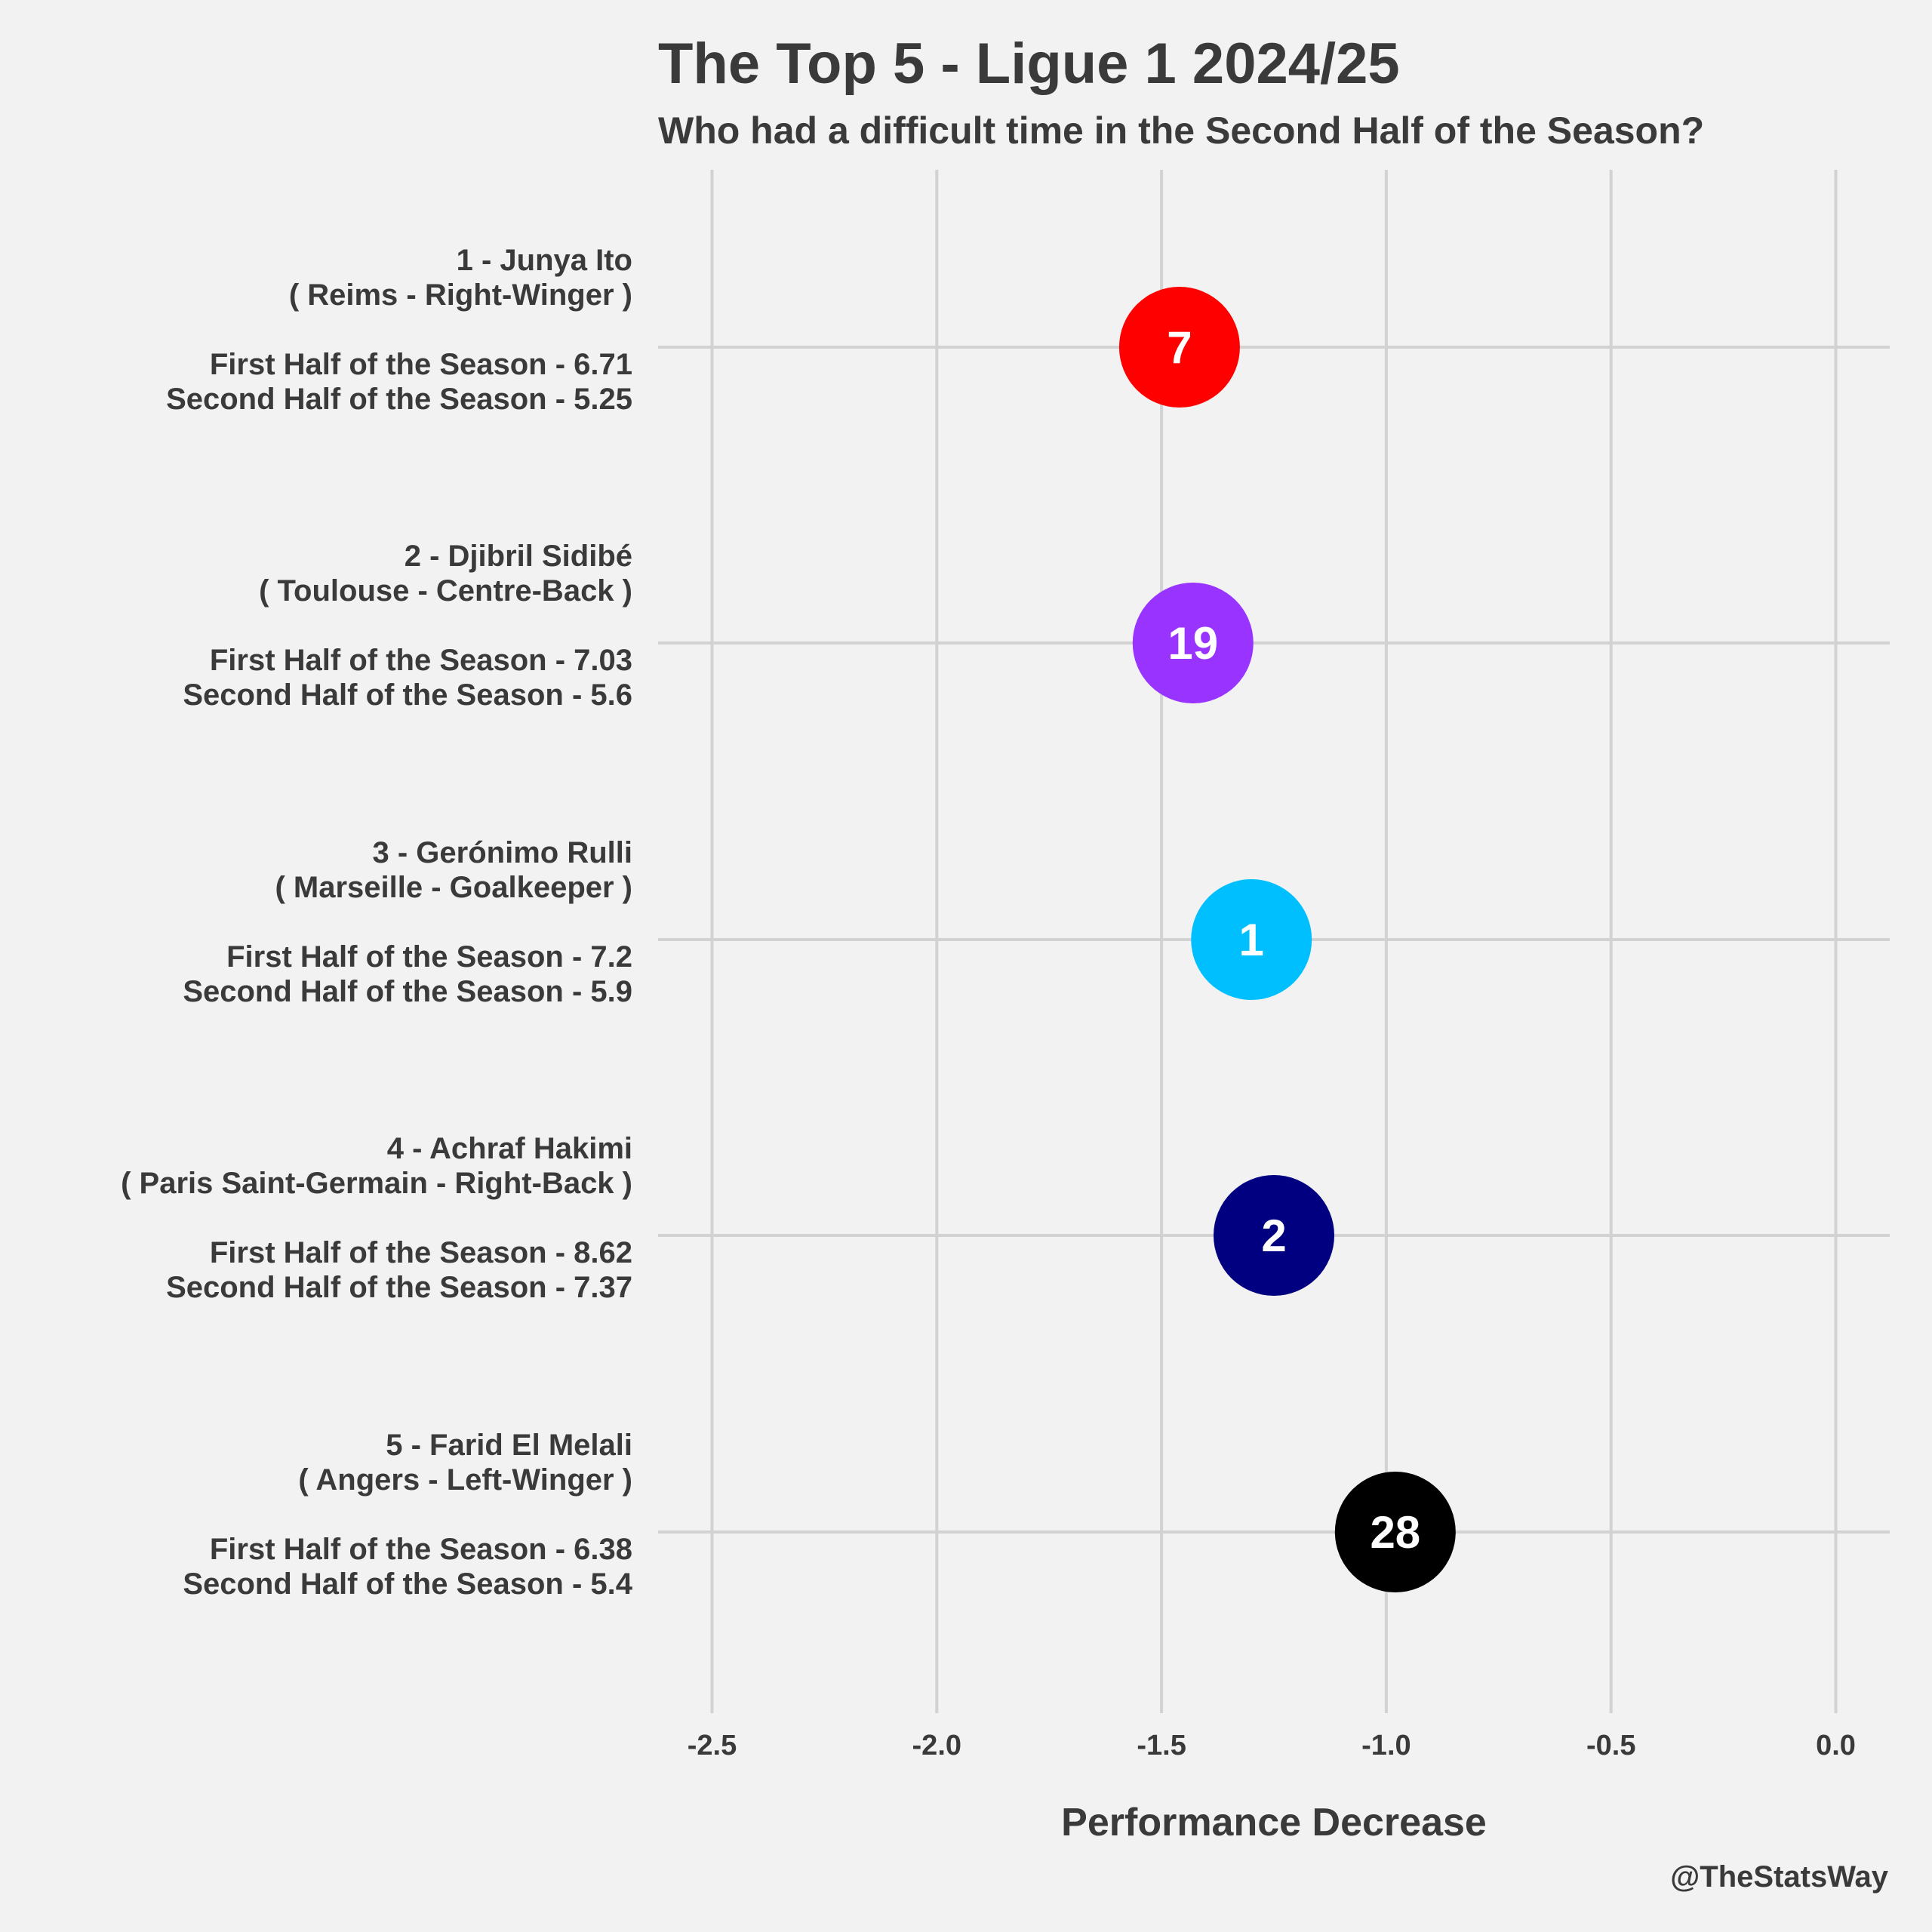  What do you see at coordinates (399, 1287) in the screenshot?
I see `player-label-second-line: Second Half of the Season - 7.37` at bounding box center [399, 1287].